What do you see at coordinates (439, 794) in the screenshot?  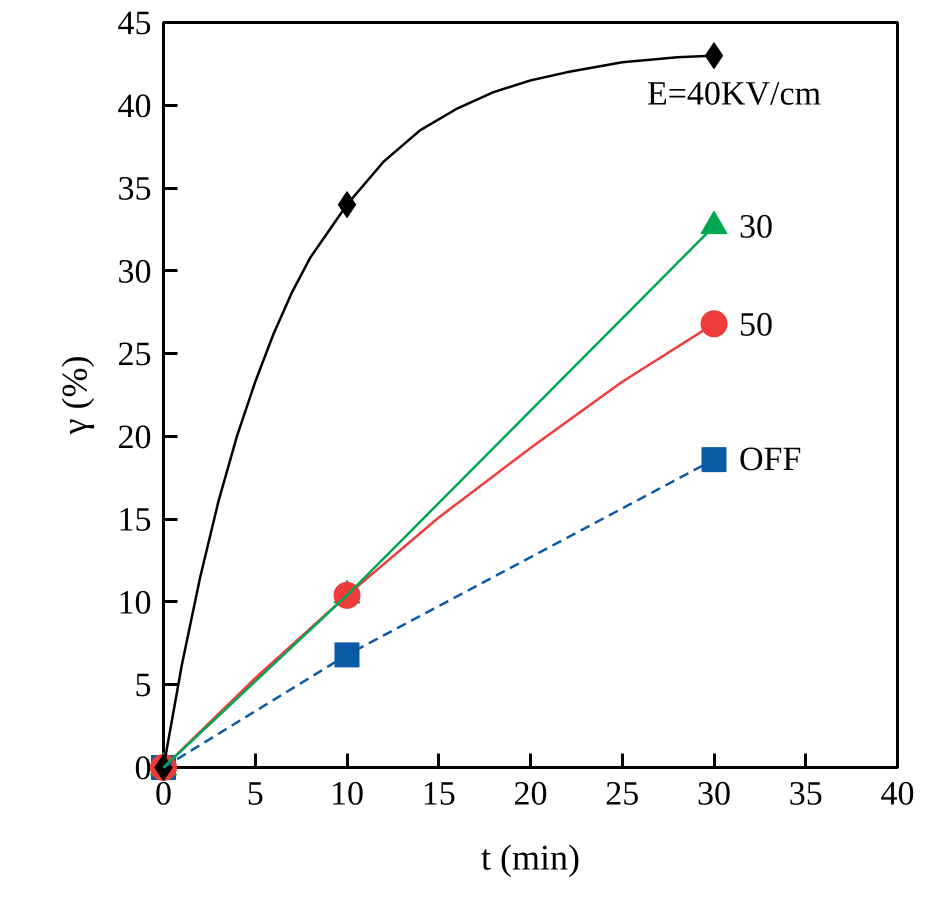 I see `x-tick-label: 15` at bounding box center [439, 794].